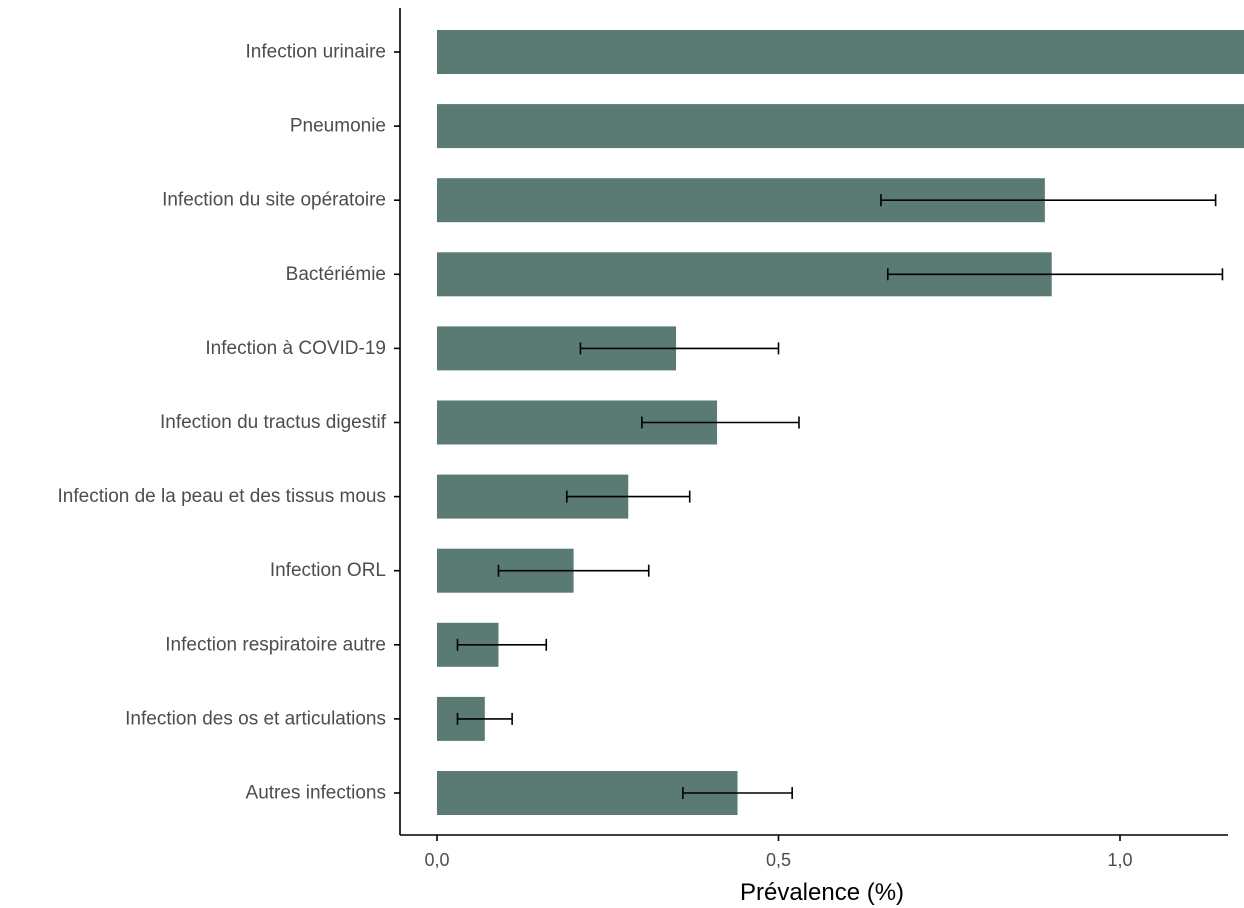  I want to click on category-label: Pneumonie, so click(338, 126).